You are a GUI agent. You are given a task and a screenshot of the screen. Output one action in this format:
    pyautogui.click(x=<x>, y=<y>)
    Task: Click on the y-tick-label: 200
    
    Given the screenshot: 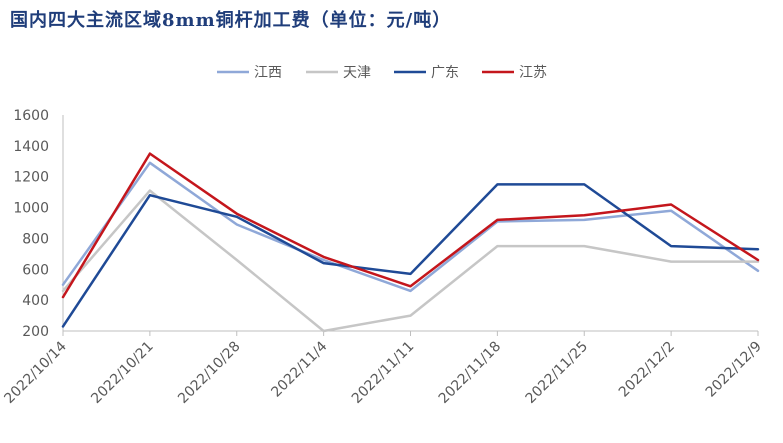 What is the action you would take?
    pyautogui.click(x=35, y=332)
    